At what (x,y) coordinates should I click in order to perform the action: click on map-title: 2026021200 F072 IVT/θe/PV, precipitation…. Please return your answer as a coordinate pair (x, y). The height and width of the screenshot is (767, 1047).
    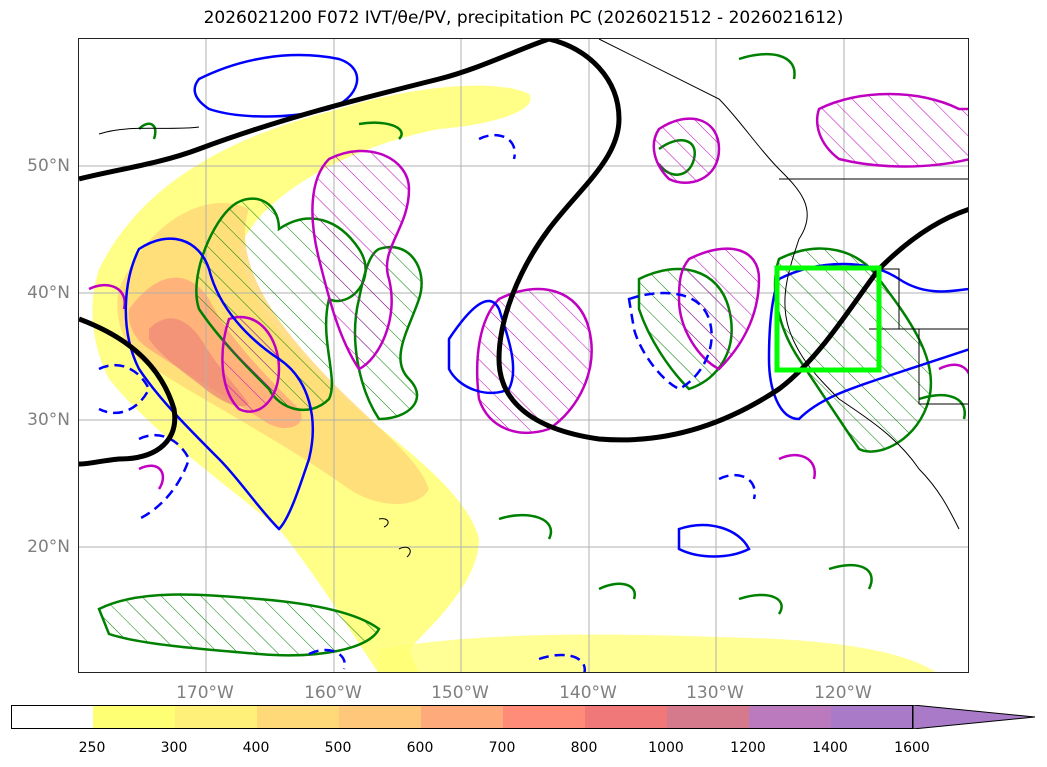
    Looking at the image, I should click on (523, 18).